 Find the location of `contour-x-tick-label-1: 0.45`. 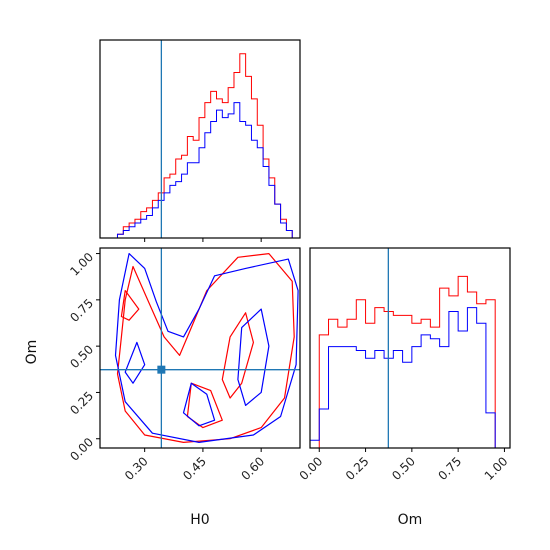

contour-x-tick-label-1: 0.45 is located at coordinates (194, 468).